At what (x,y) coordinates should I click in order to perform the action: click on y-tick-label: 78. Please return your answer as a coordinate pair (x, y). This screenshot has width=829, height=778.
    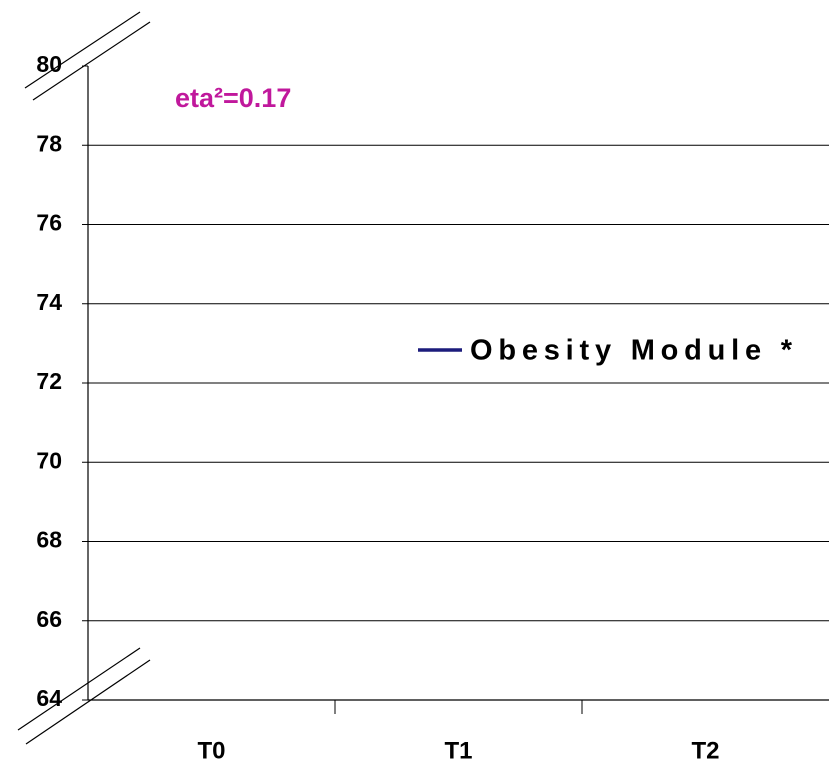
    Looking at the image, I should click on (49, 143).